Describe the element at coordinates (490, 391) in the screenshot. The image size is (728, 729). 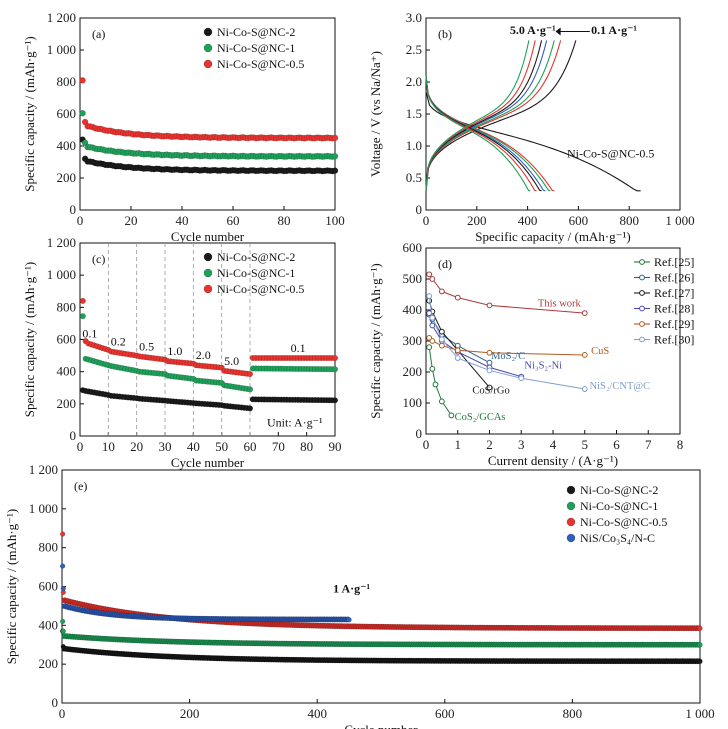
I see `curve-label: CoS/rGo` at that location.